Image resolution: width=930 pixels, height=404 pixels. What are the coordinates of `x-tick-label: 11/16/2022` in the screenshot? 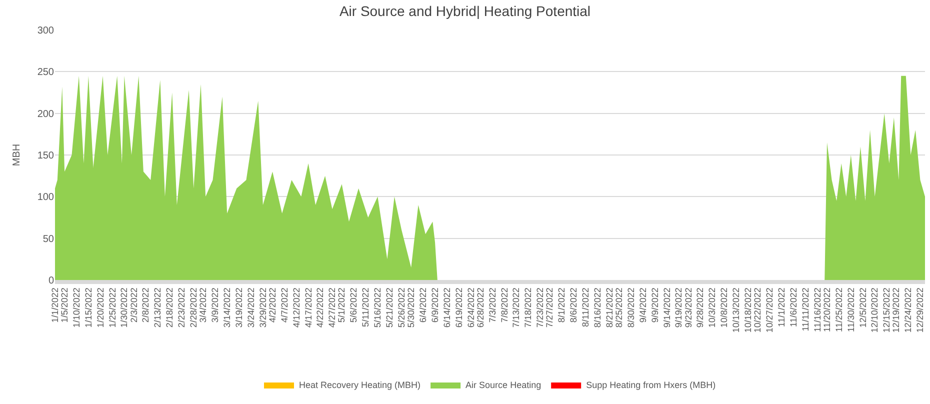 It's located at (817, 310).